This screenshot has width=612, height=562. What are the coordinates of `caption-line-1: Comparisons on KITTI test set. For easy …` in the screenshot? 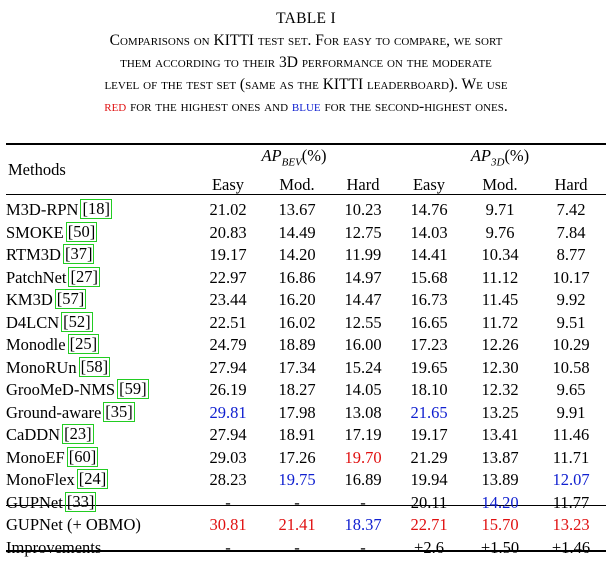 It's located at (306, 40).